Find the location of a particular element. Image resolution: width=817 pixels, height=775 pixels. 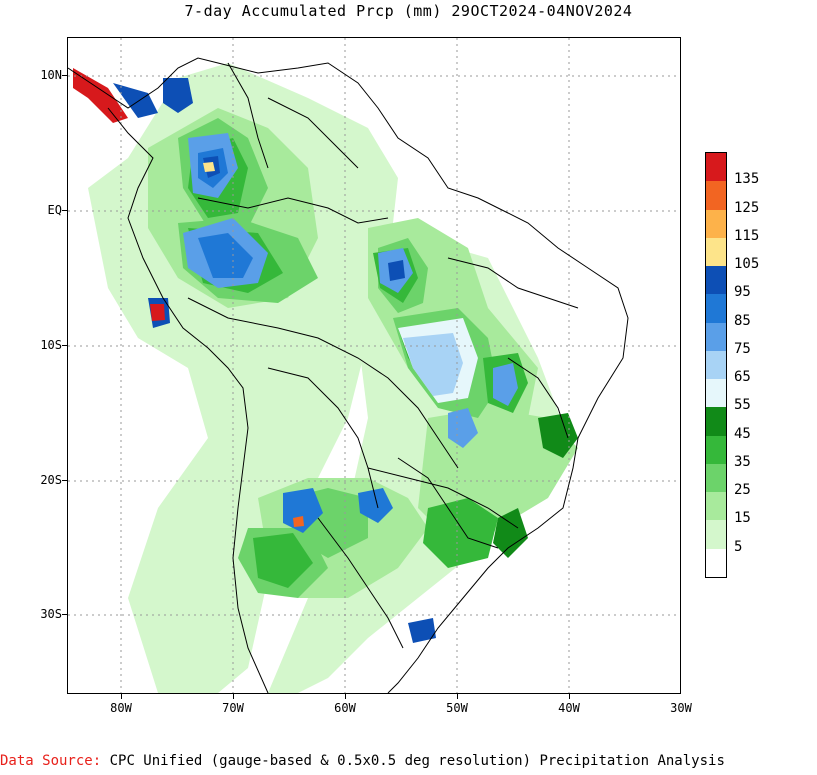

colorbar-label: 45 is located at coordinates (742, 433).